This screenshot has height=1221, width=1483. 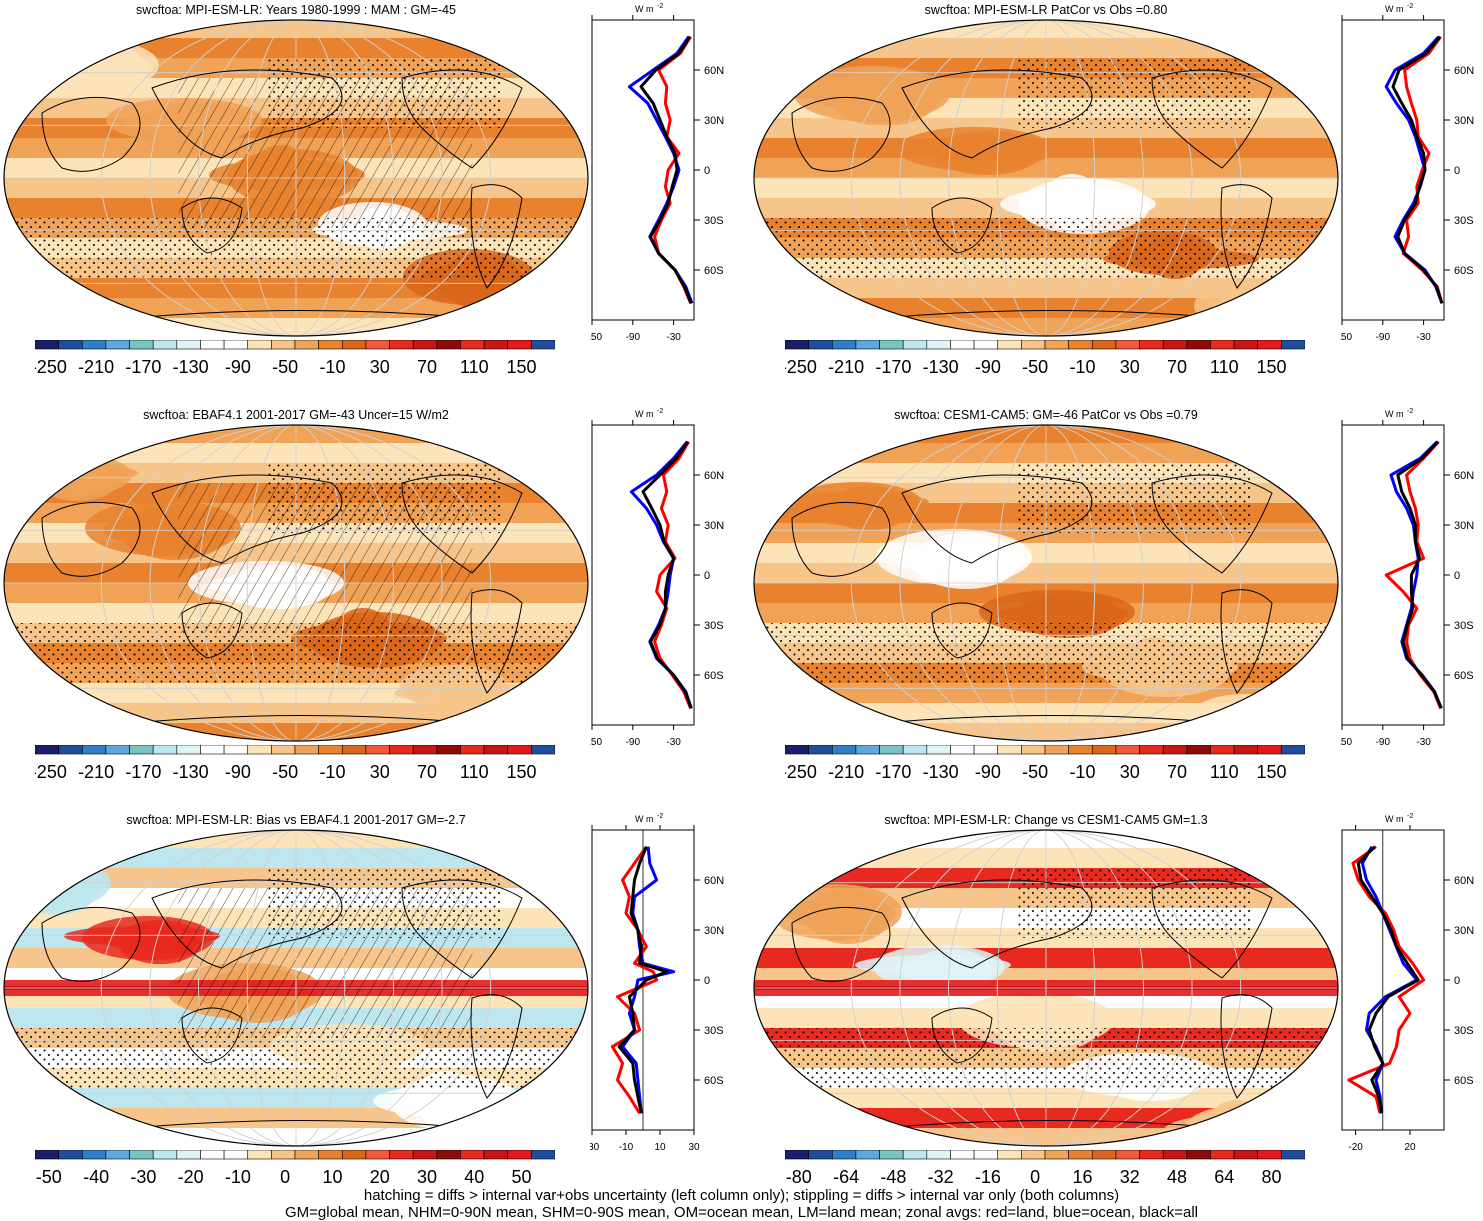 I want to click on colorbar-label: 70, so click(x=1177, y=772).